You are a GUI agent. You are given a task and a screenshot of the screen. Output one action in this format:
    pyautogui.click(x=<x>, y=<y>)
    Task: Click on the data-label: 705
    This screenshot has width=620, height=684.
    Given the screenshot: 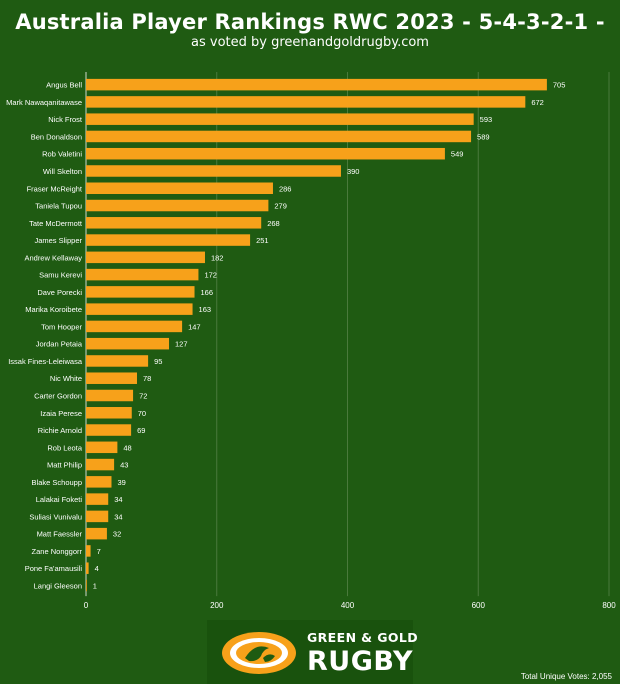 What is the action you would take?
    pyautogui.click(x=559, y=85)
    